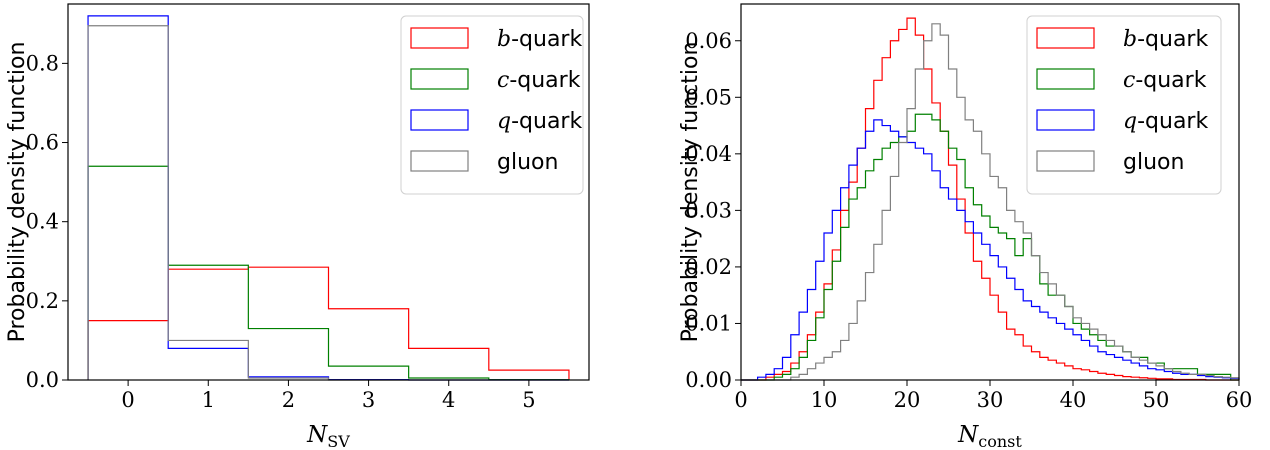  I want to click on nconst-y-tick-label: 0.02, so click(708, 267).